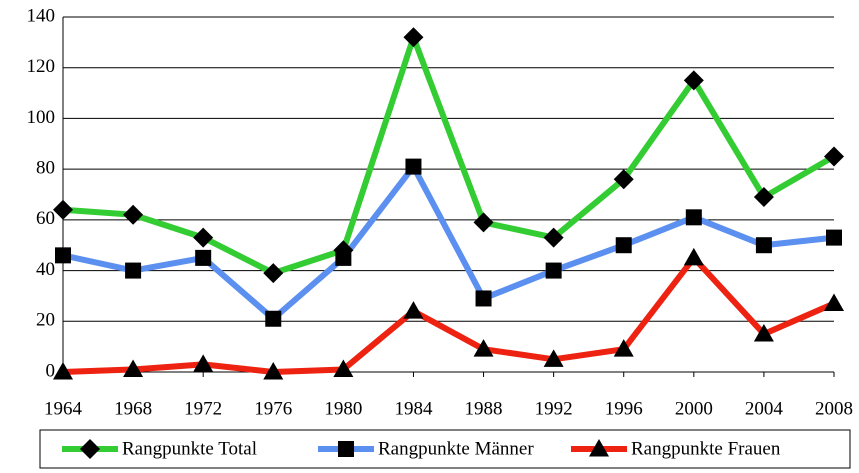 This screenshot has height=473, width=859. Describe the element at coordinates (41, 15) in the screenshot. I see `y-tick-label: 140` at that location.